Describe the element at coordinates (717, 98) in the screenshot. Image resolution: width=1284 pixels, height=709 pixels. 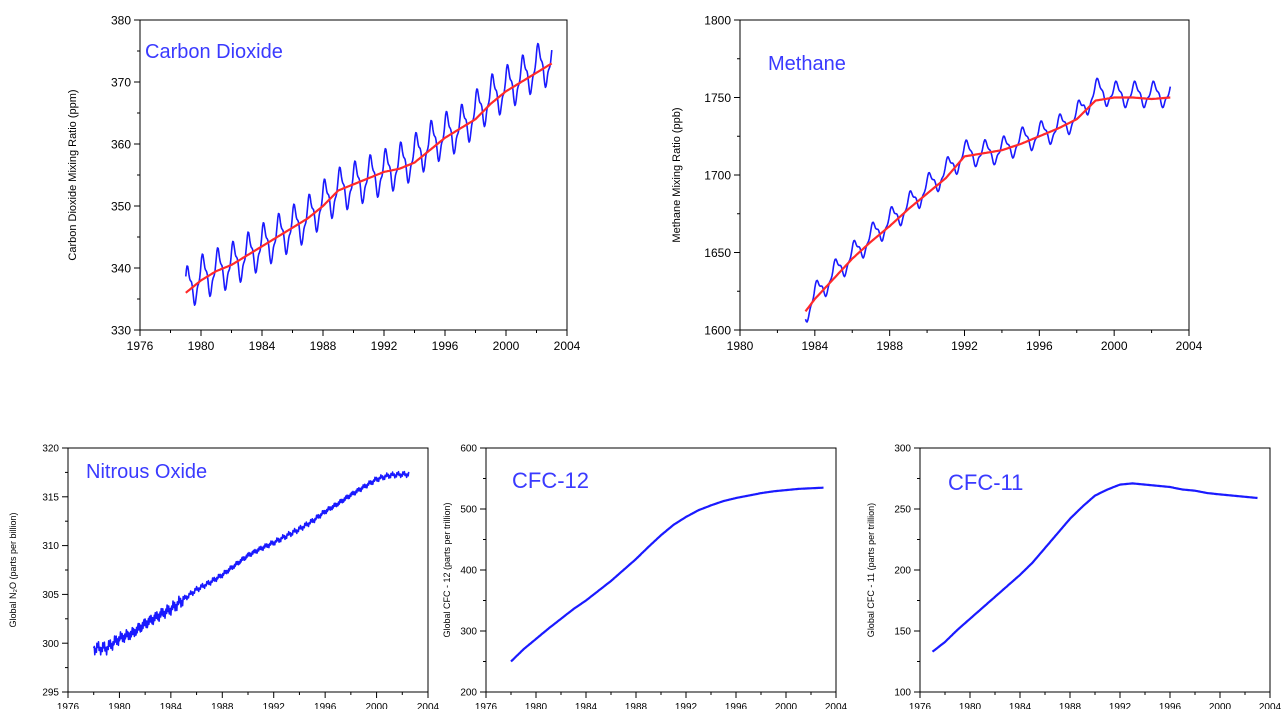
I see `y-tick-label: 1750` at that location.